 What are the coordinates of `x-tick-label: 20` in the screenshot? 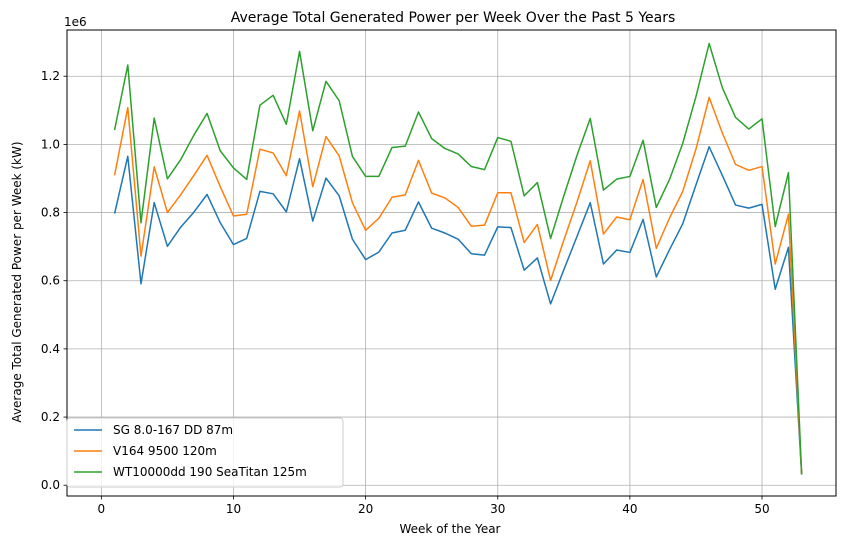 It's located at (365, 509).